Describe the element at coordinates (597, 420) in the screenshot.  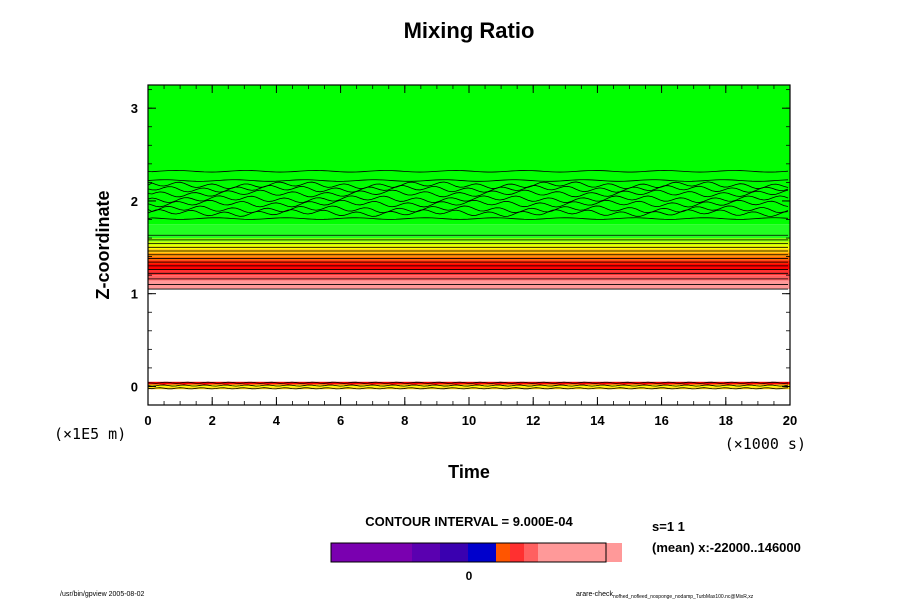
I see `x-tick-label: 14` at that location.